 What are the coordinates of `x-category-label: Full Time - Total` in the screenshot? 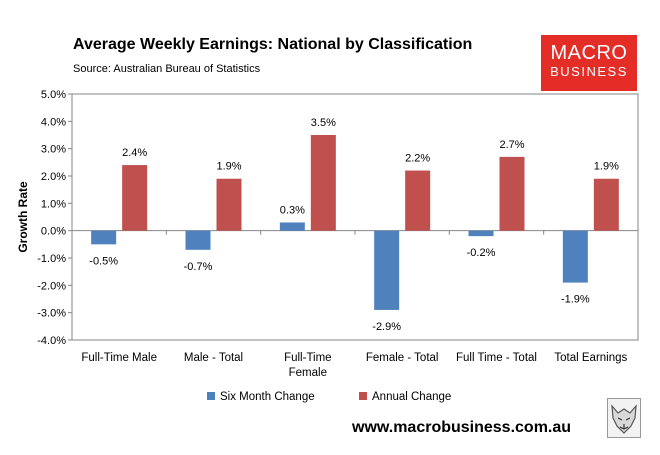 It's located at (496, 358).